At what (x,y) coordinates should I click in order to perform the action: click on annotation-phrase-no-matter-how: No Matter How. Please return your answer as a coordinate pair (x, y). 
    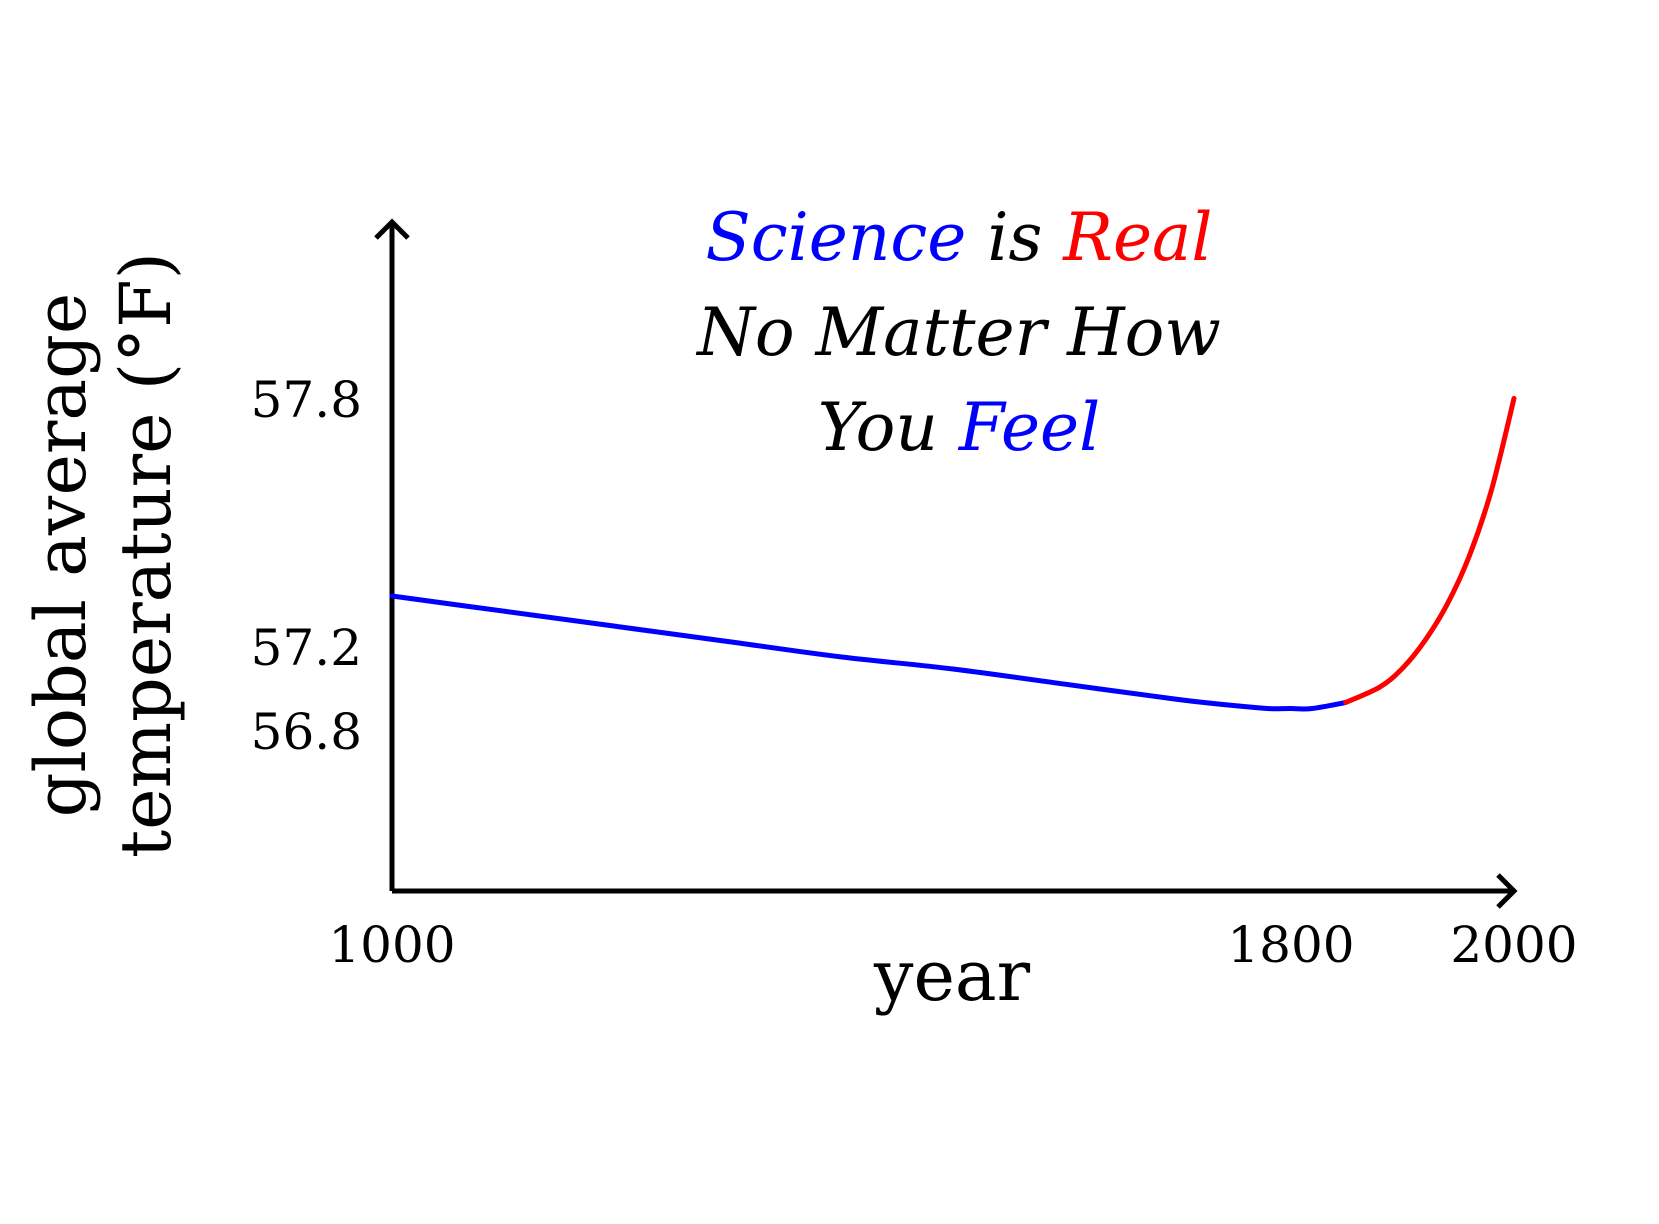
    Looking at the image, I should click on (958, 332).